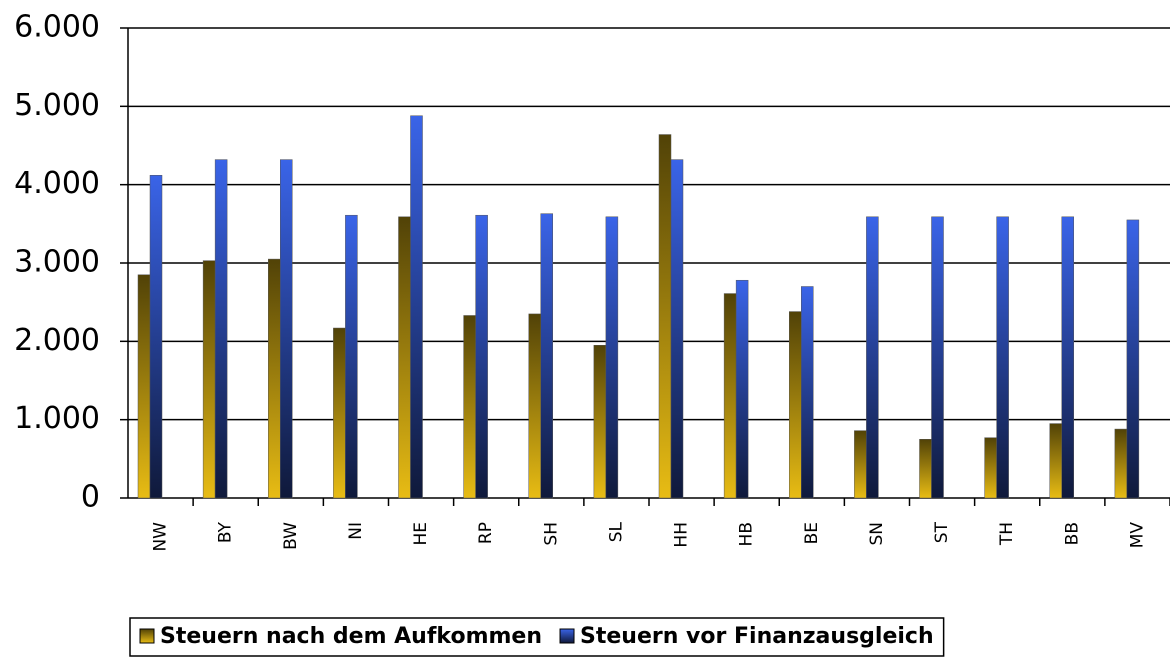 The image size is (1170, 657). I want to click on x-tick-label: NI, so click(356, 531).